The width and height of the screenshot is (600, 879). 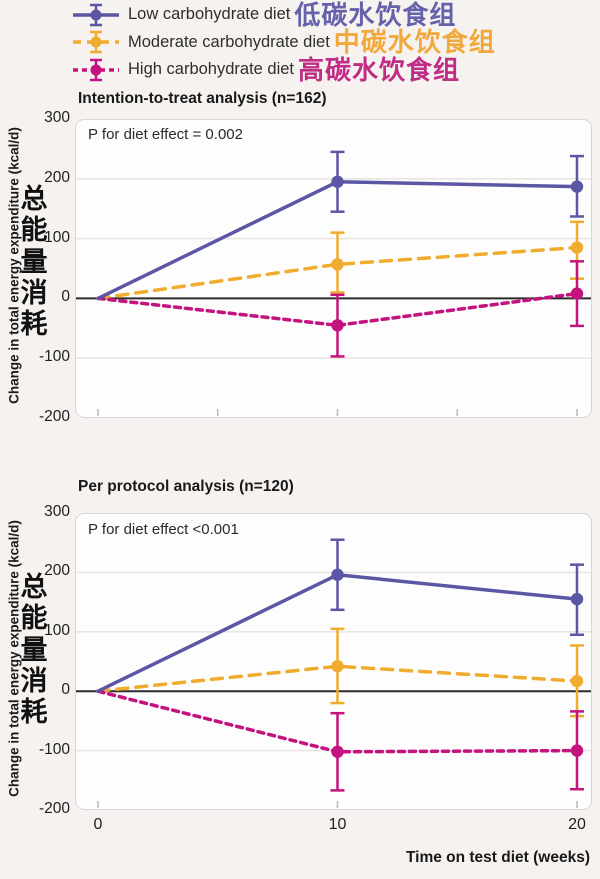 I want to click on x-axis-label: Time on test diet (weeks), so click(x=497, y=857).